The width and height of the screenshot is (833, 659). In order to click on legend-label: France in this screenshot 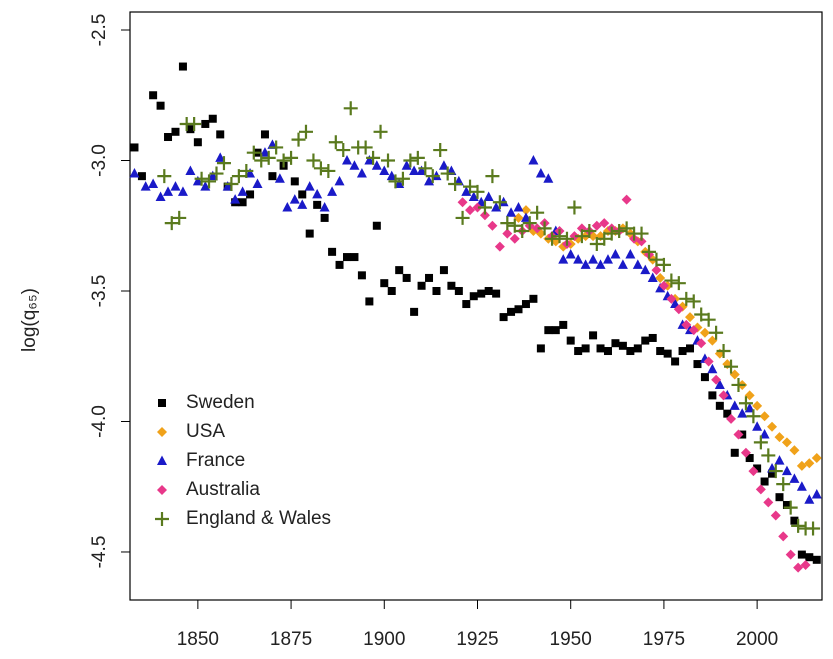, I will do `click(215, 460)`.